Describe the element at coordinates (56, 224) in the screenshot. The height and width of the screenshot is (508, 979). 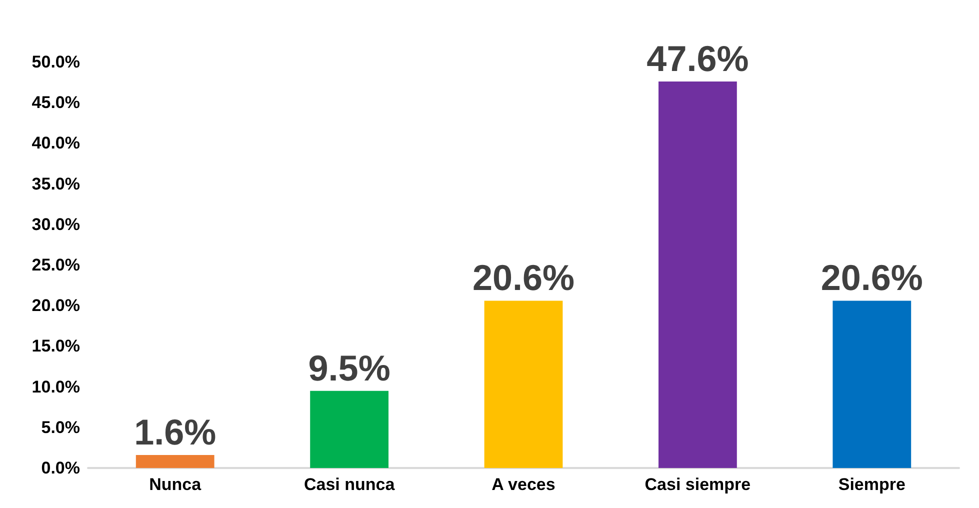
I see `y-tick-label: 30.0%` at that location.